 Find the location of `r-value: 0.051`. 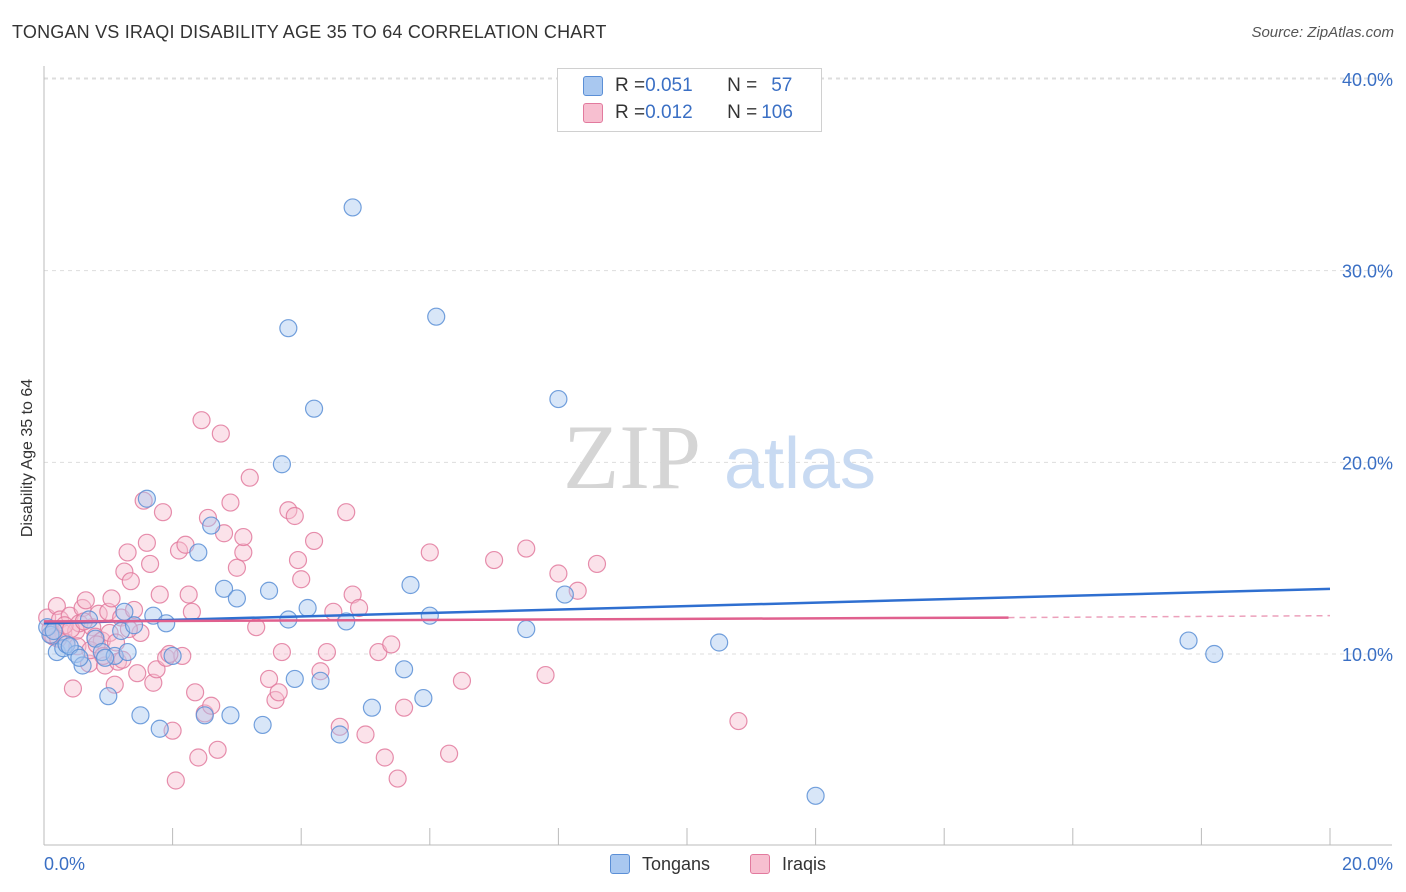

r-value: 0.051 is located at coordinates (669, 85).